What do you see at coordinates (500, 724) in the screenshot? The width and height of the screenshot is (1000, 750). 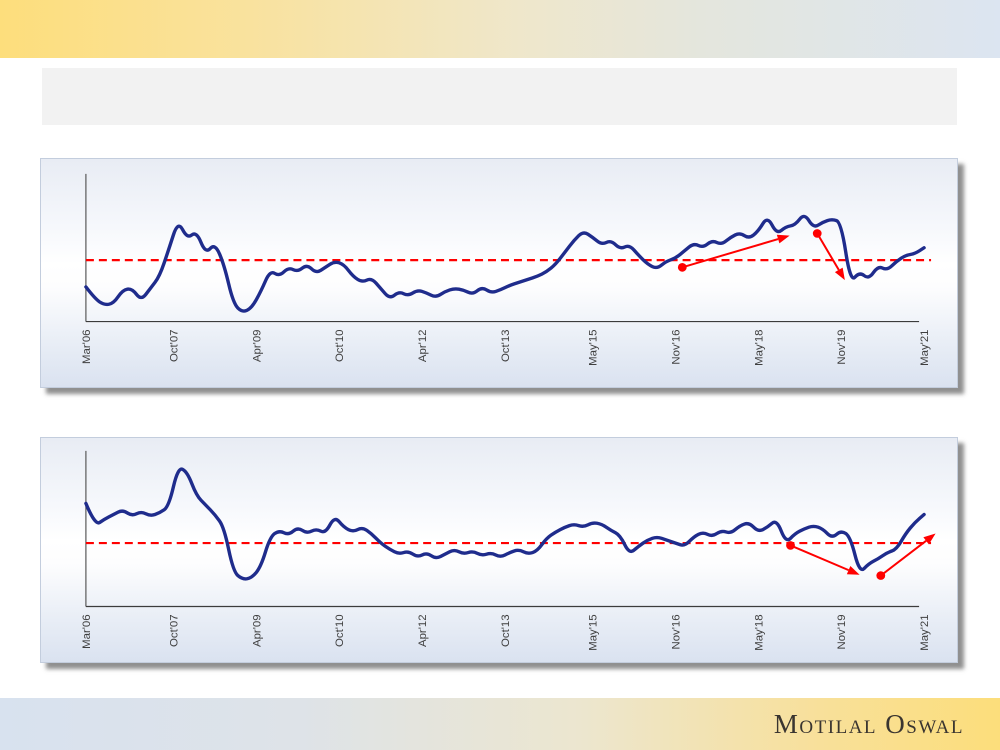 I see `footer-gradient-bar: Motilal Oswal` at bounding box center [500, 724].